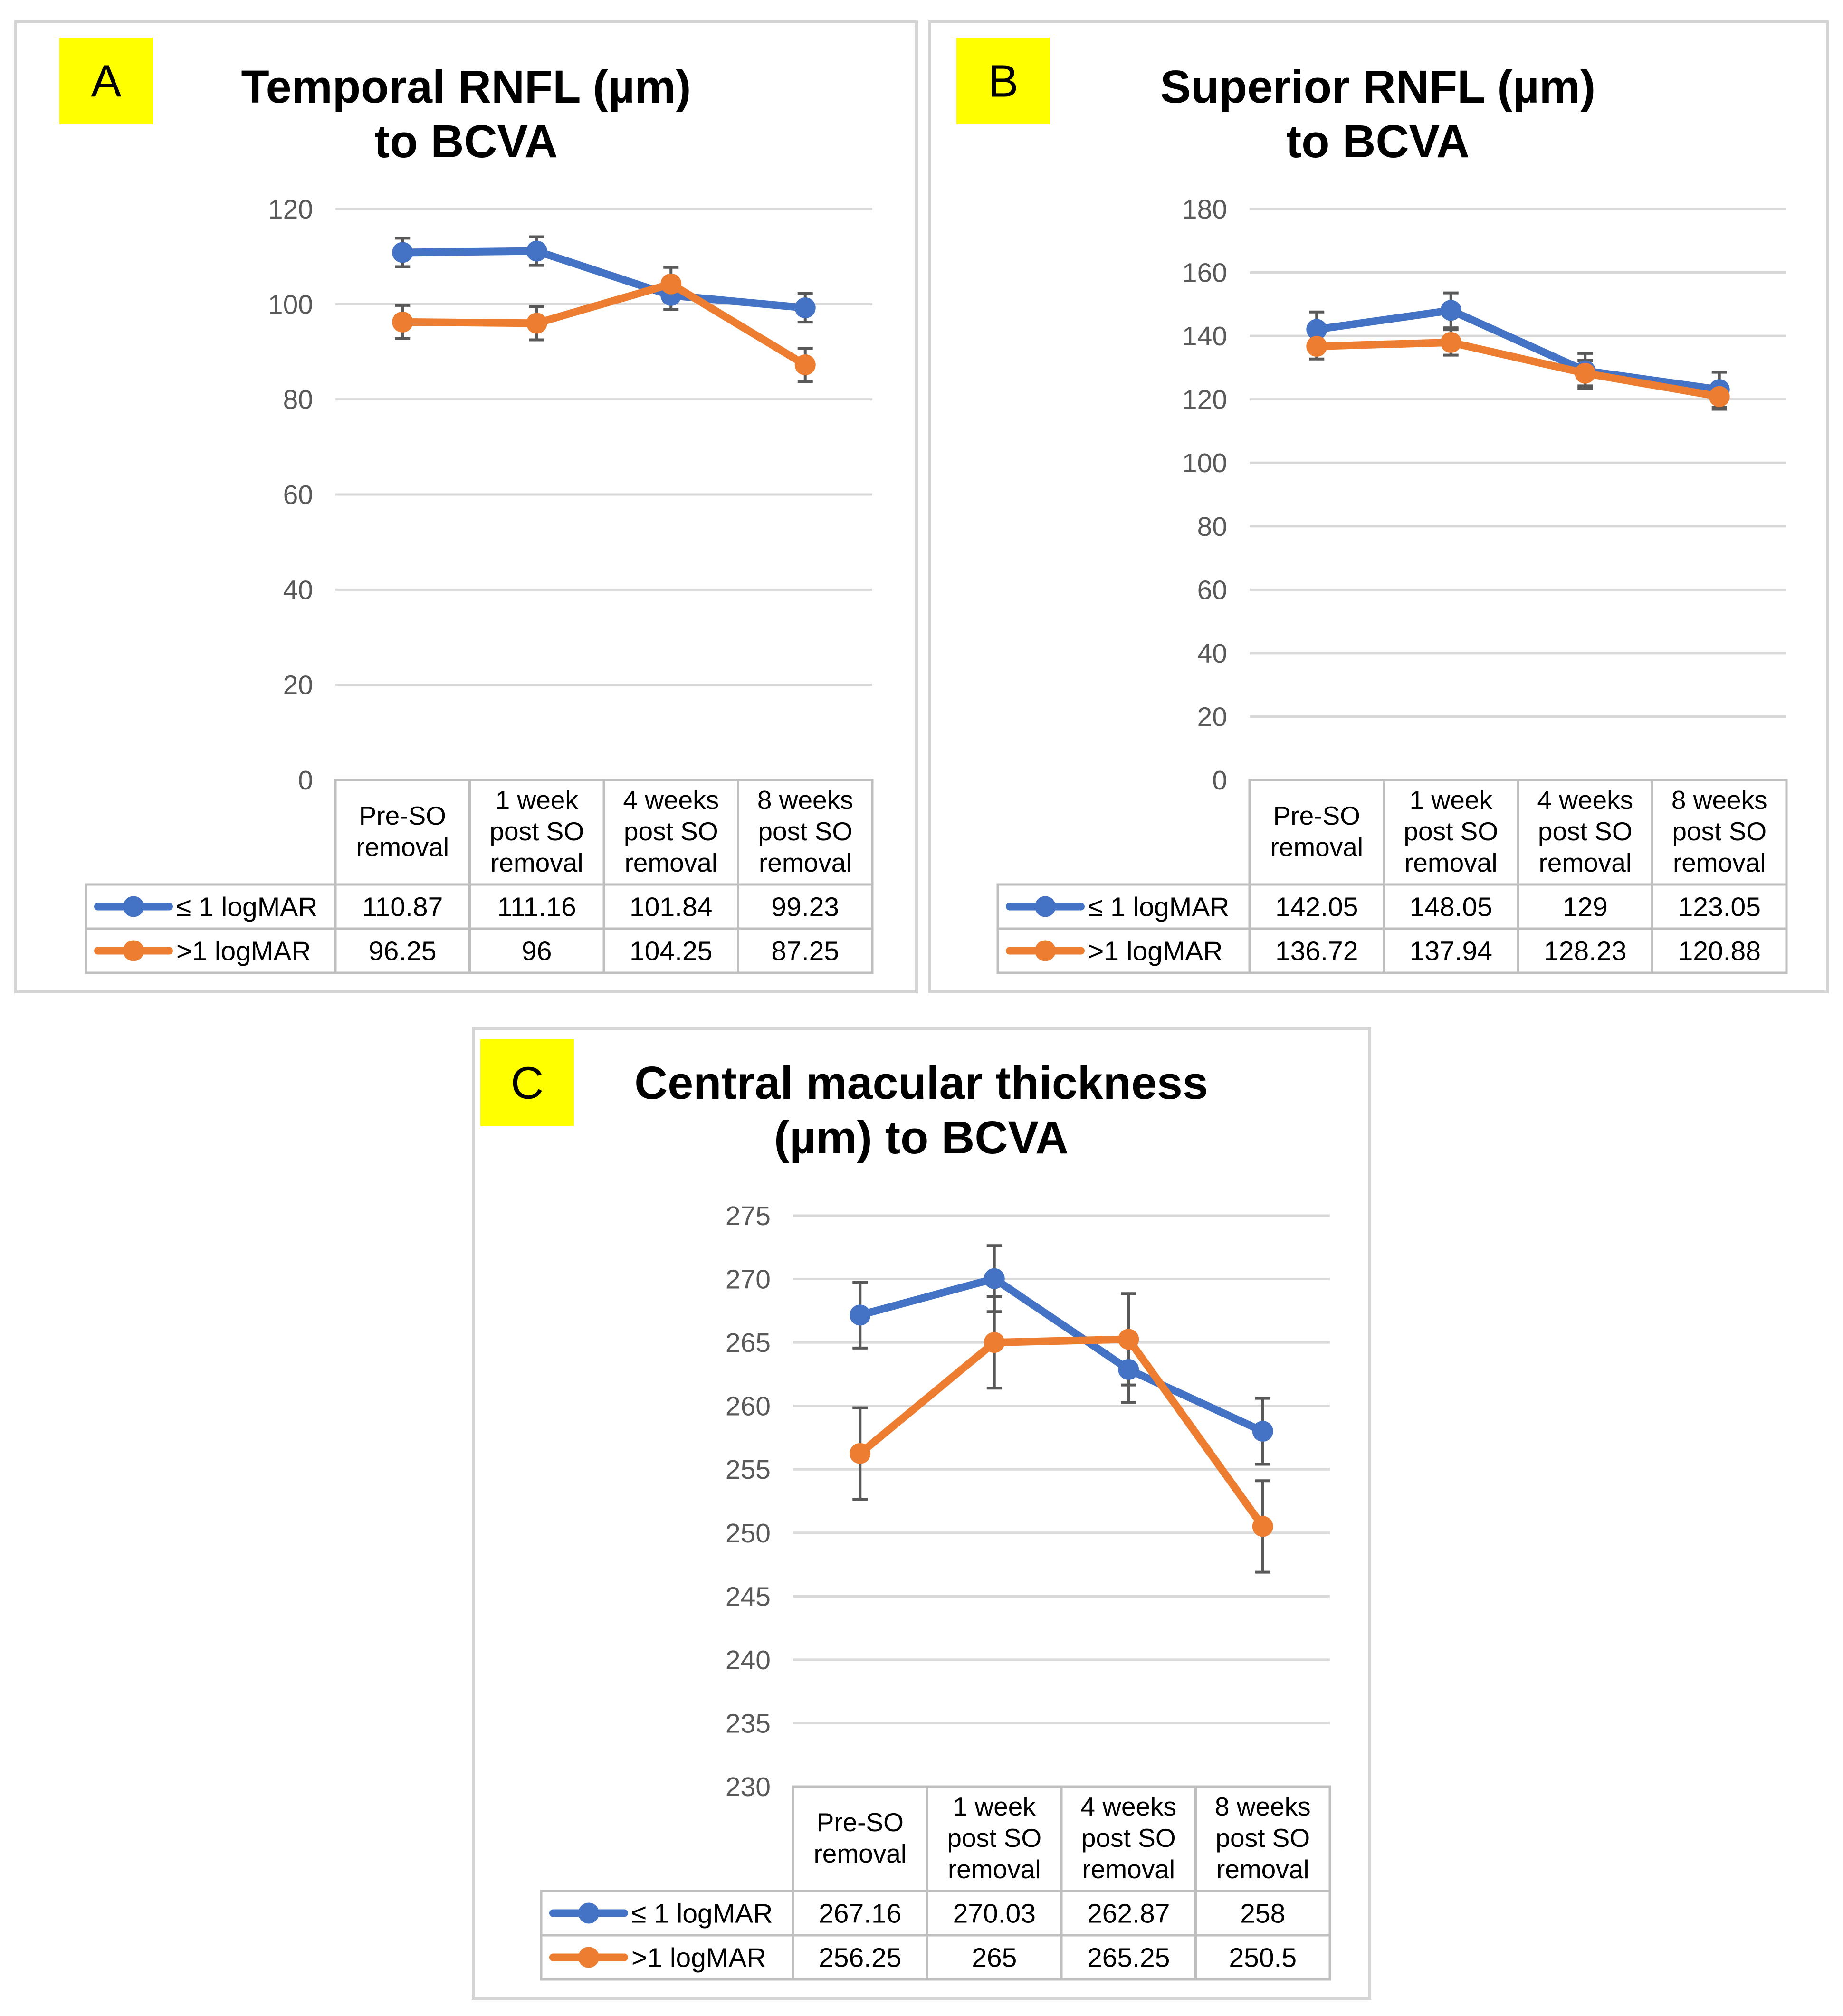 The width and height of the screenshot is (1843, 2016). What do you see at coordinates (1451, 800) in the screenshot?
I see `chart-b-category-label: 1 week` at bounding box center [1451, 800].